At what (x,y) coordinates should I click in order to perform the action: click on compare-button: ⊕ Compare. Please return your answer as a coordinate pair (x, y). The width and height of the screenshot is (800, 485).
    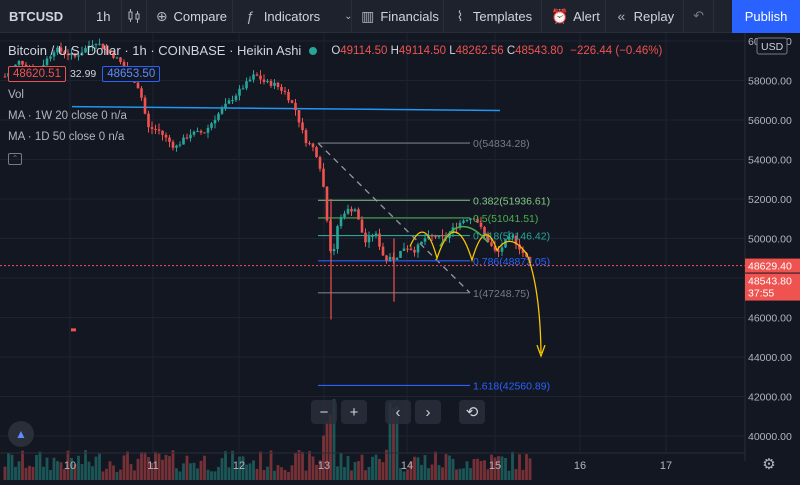
    Looking at the image, I should click on (190, 16).